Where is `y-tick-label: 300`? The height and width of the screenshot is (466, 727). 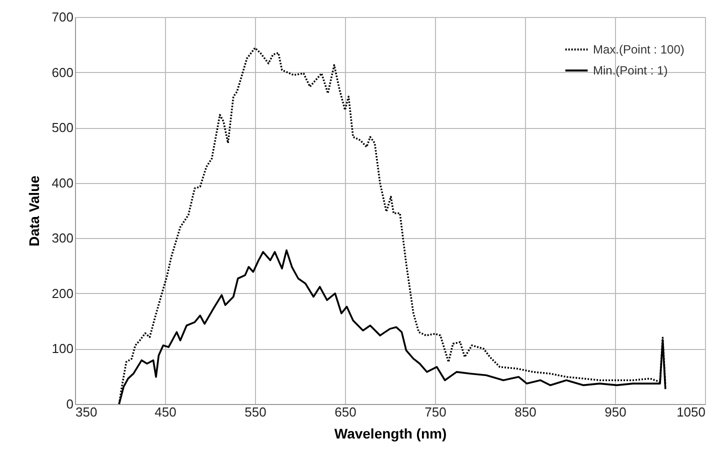 y-tick-label: 300 is located at coordinates (63, 238).